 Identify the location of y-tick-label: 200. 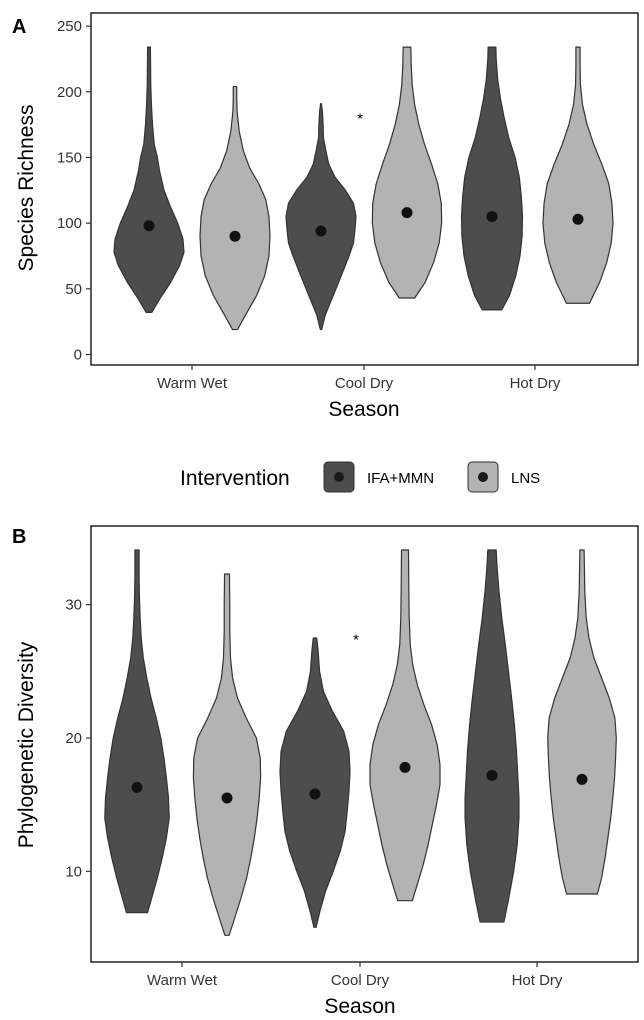
(69, 92).